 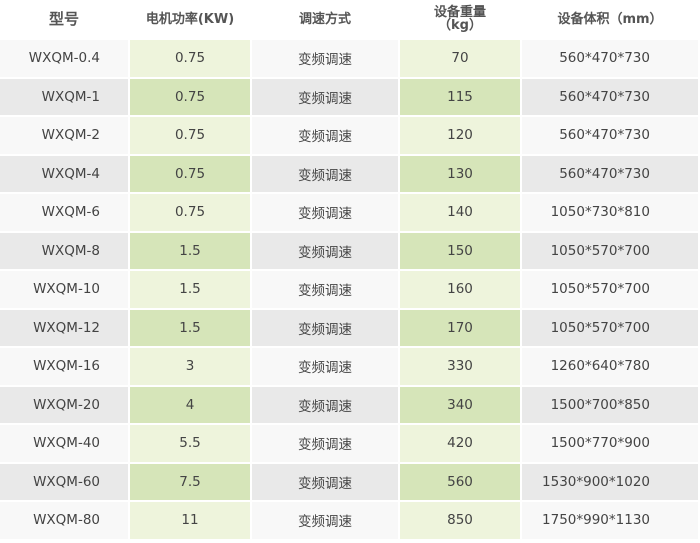 I want to click on table-cell: 1500*770*900, so click(x=611, y=444).